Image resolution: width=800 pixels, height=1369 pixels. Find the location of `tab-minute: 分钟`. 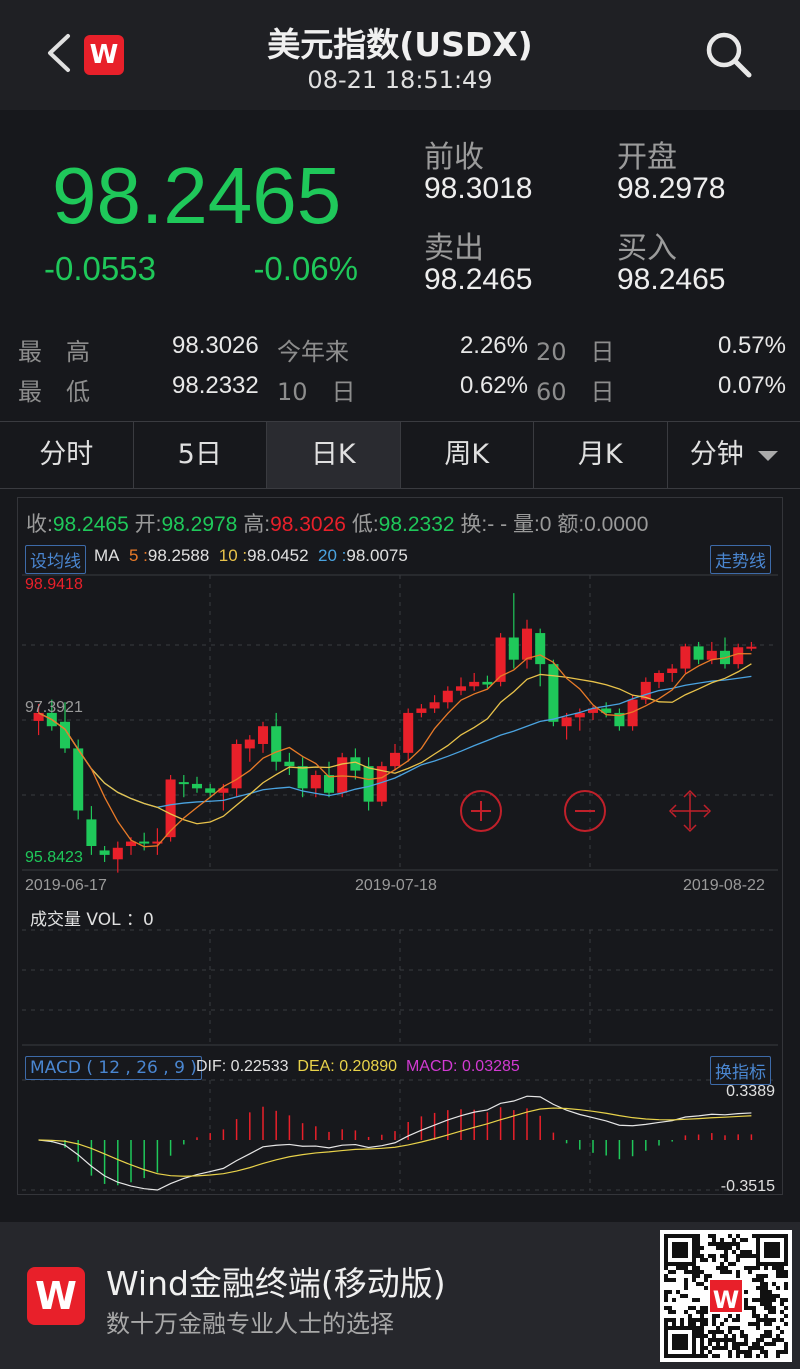

tab-minute: 分钟 is located at coordinates (734, 455).